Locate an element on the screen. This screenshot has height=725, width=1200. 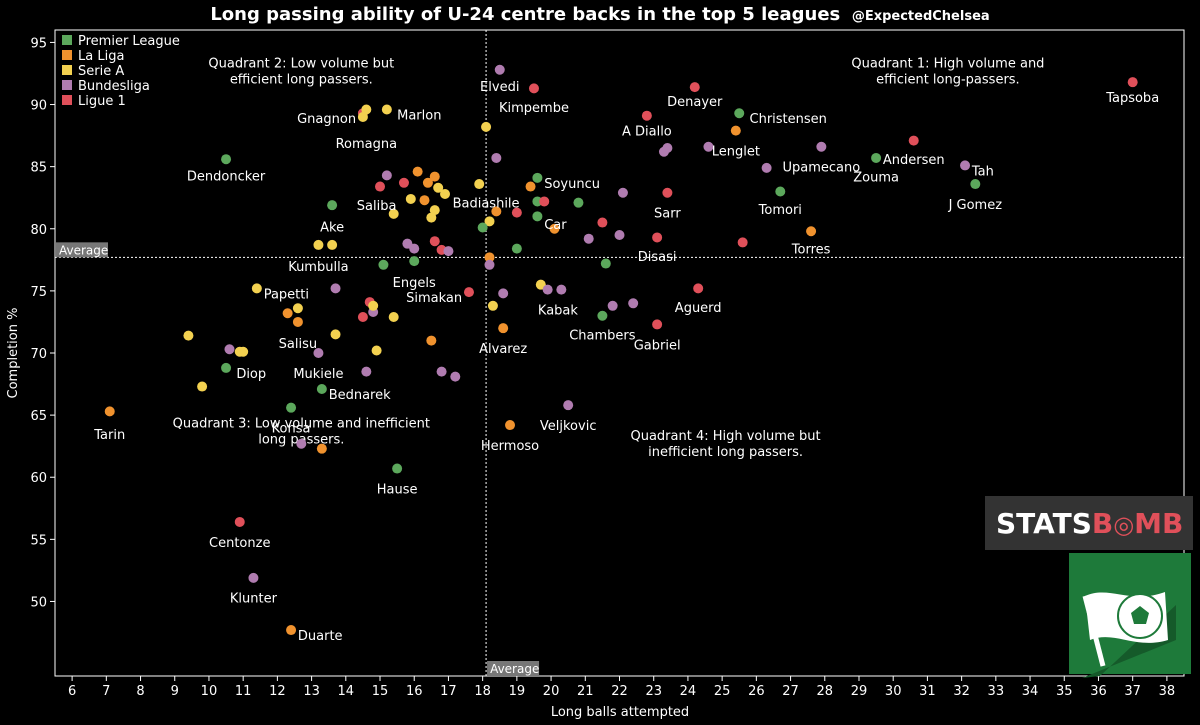
statsbomb-logo: STATSB◎MB is located at coordinates (1089, 523).